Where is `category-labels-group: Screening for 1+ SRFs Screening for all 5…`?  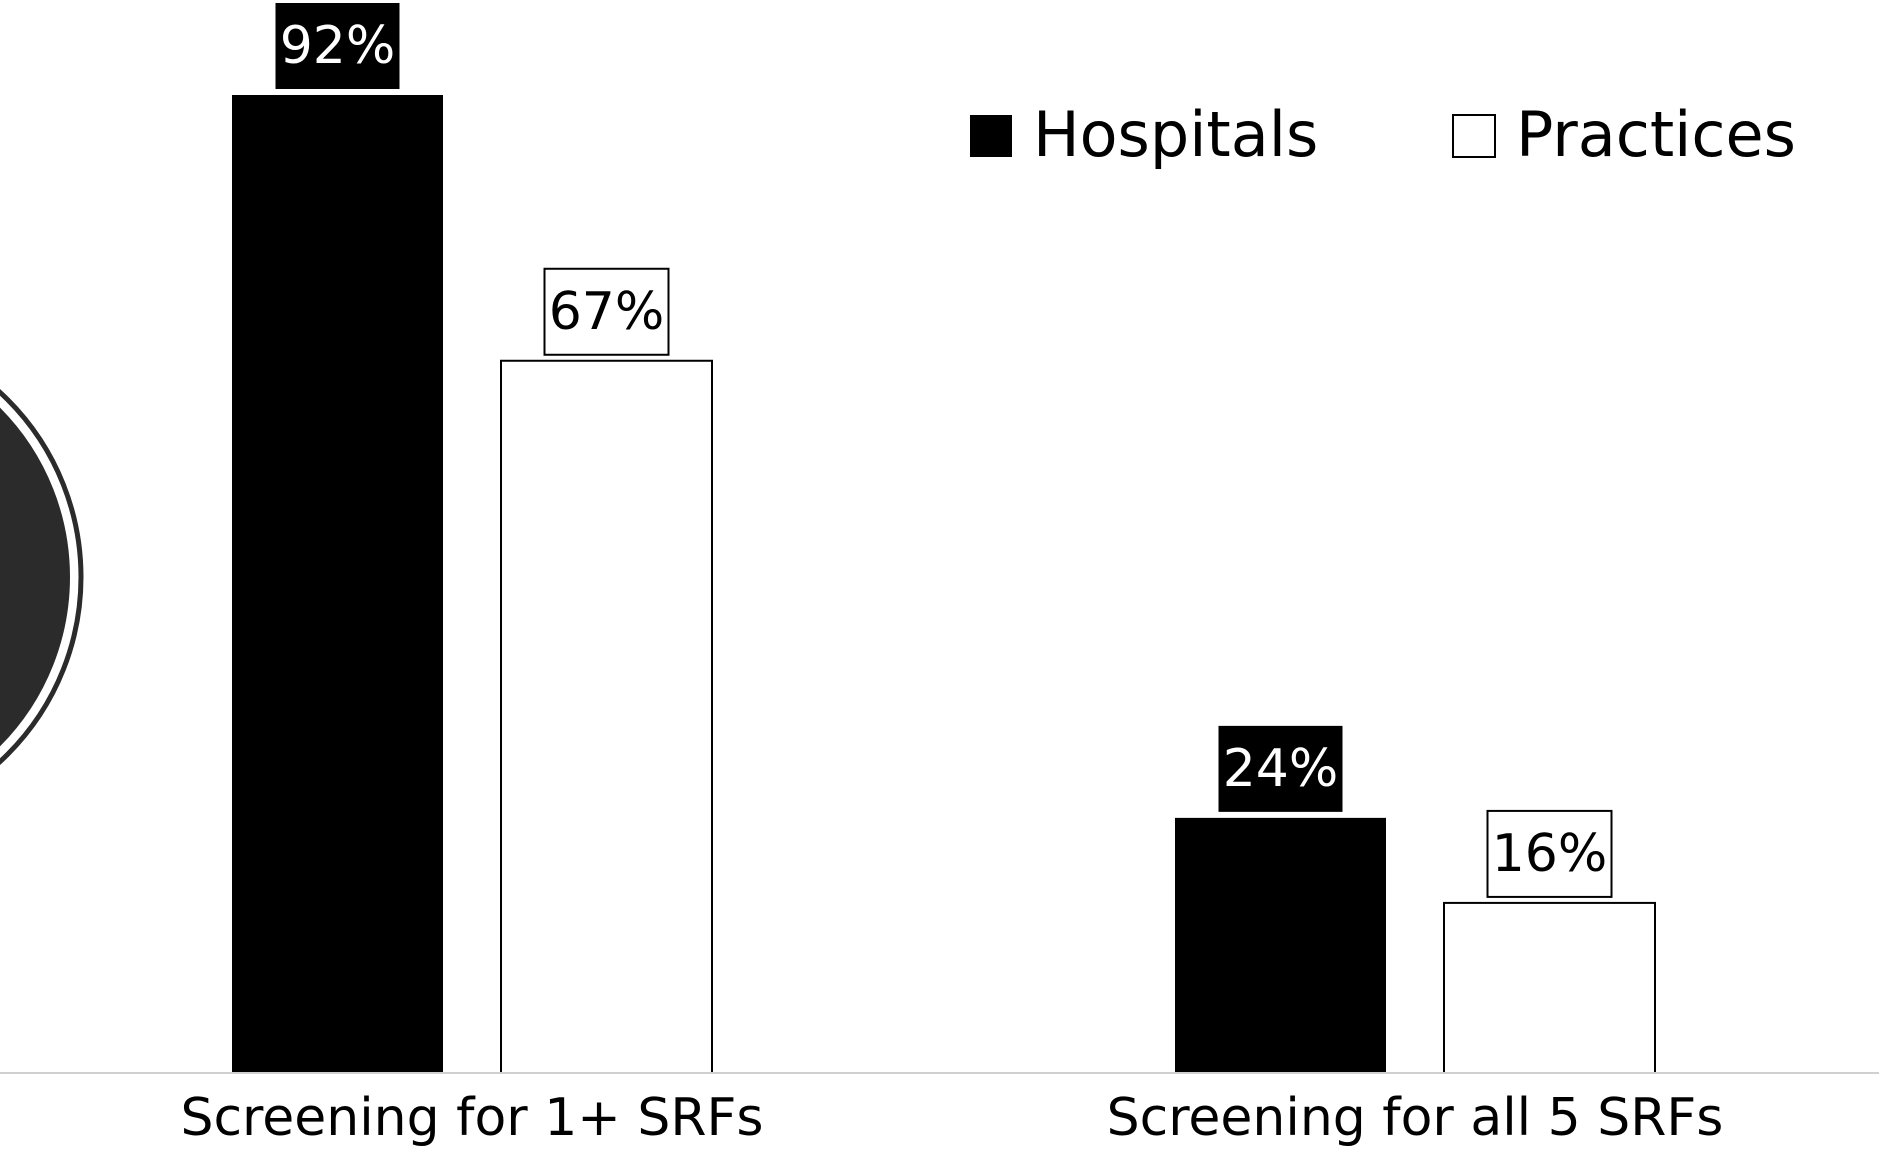
category-labels-group: Screening for 1+ SRFs Screening for all 5… is located at coordinates (951, 1118).